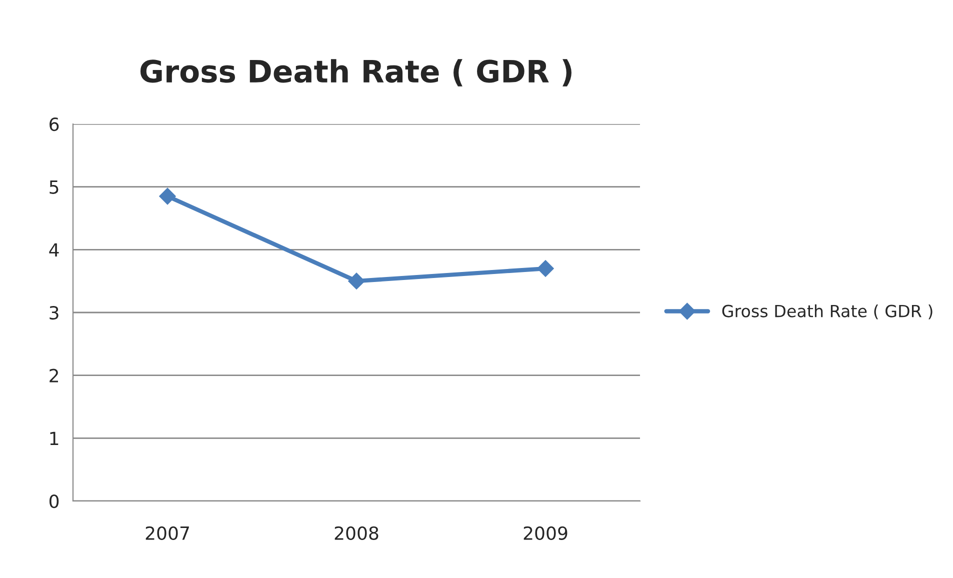  What do you see at coordinates (54, 250) in the screenshot?
I see `y-tick-label: 4` at bounding box center [54, 250].